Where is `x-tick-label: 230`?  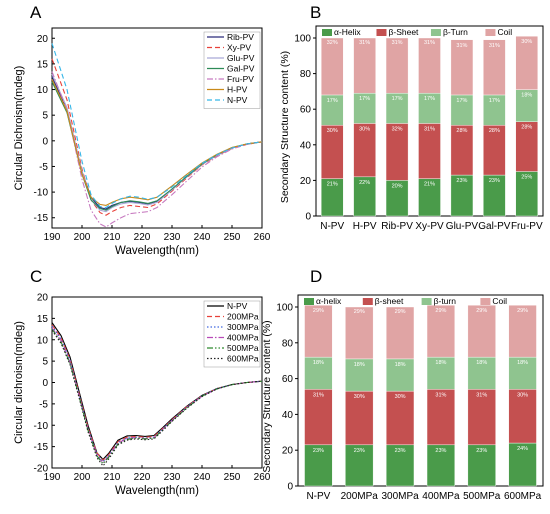 x-tick-label: 230 is located at coordinates (172, 237).